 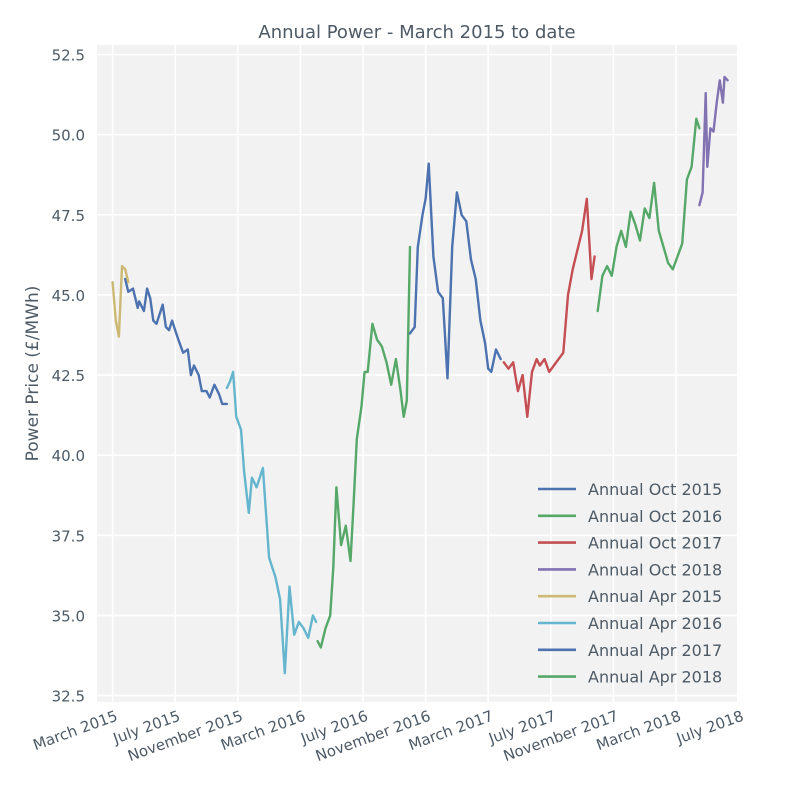 What do you see at coordinates (655, 677) in the screenshot?
I see `legend-entry: Annual Apr 2018` at bounding box center [655, 677].